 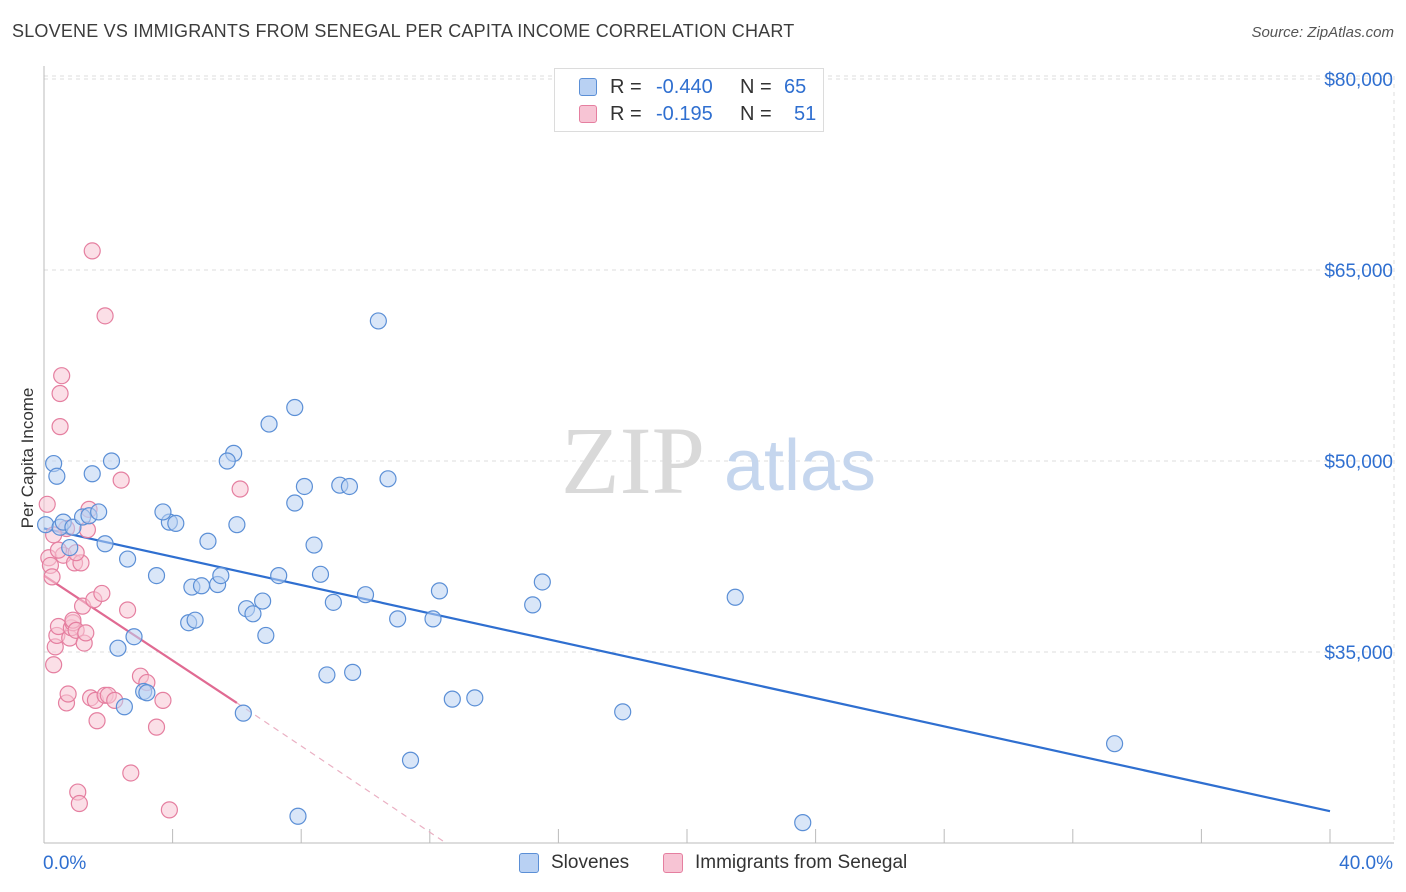 I want to click on correlation-legend: R = -0.440 N = 65 R = -0.195 N = 51, so click(x=689, y=100).